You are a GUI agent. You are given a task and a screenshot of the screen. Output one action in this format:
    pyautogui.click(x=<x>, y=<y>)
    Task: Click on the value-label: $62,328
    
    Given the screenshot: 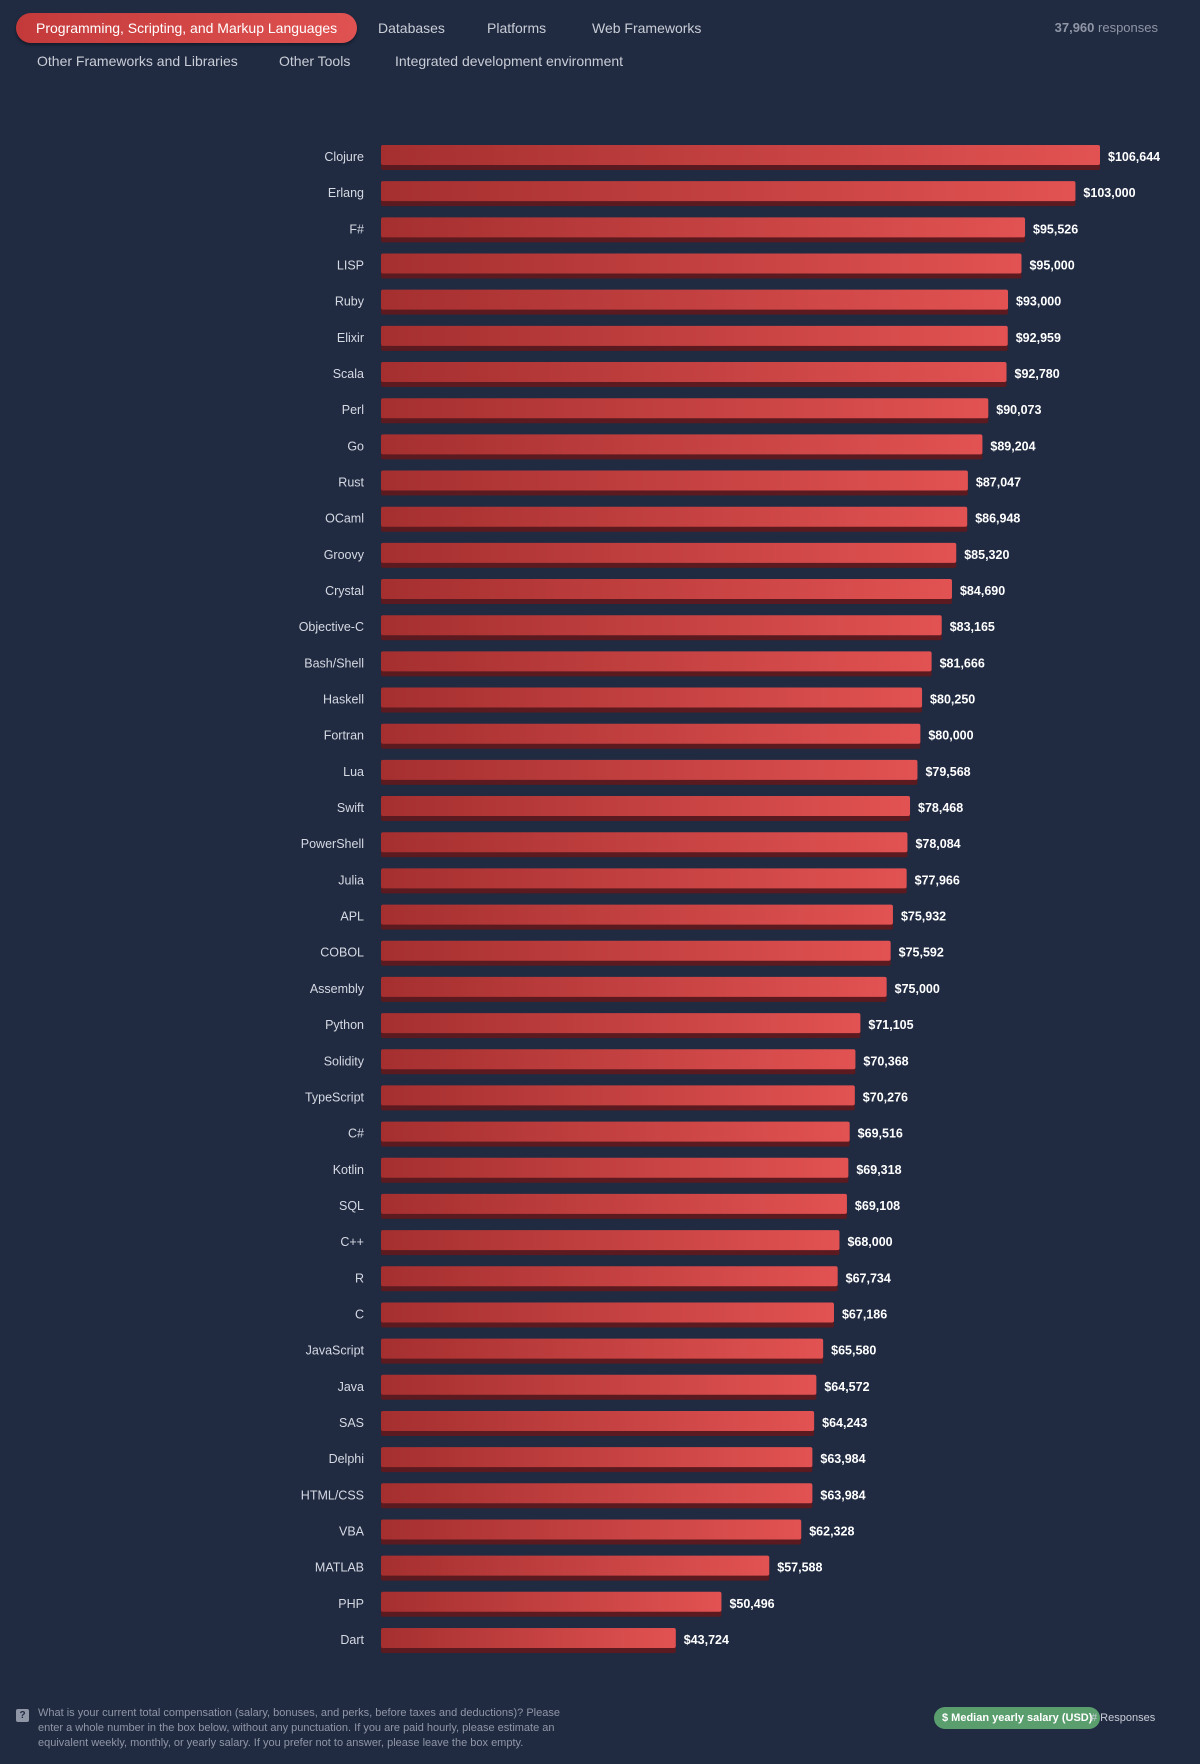 What is the action you would take?
    pyautogui.click(x=831, y=1531)
    